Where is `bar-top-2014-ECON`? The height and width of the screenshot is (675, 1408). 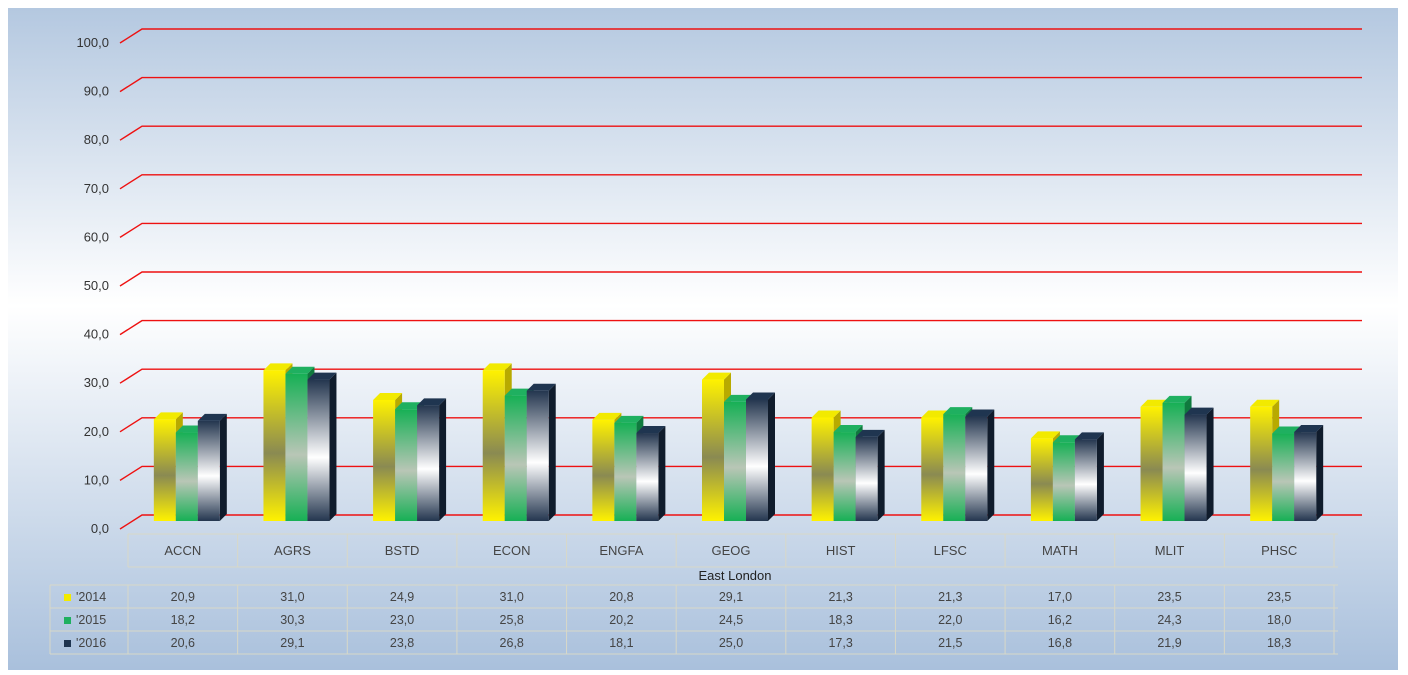 bar-top-2014-ECON is located at coordinates (497, 367).